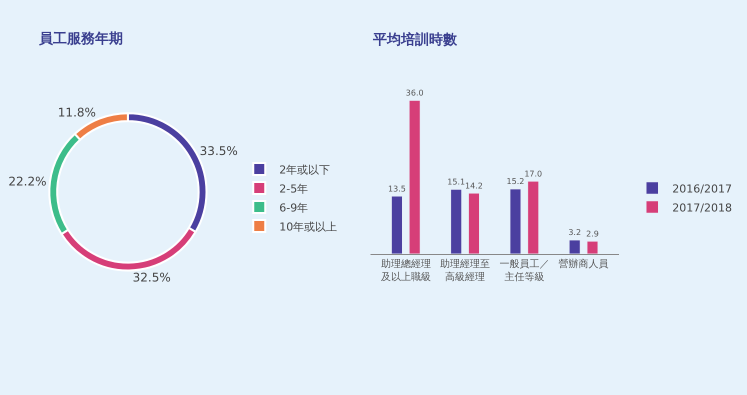 The width and height of the screenshot is (747, 395). Describe the element at coordinates (583, 264) in the screenshot. I see `x-tick-label: 營辦商人員` at that location.